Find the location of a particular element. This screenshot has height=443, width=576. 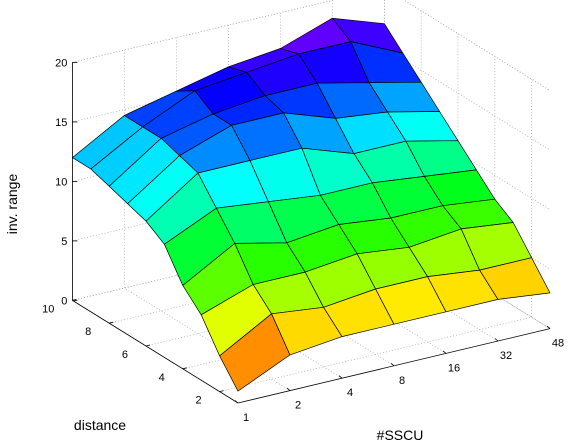

x-tick-label: 32 is located at coordinates (506, 356).